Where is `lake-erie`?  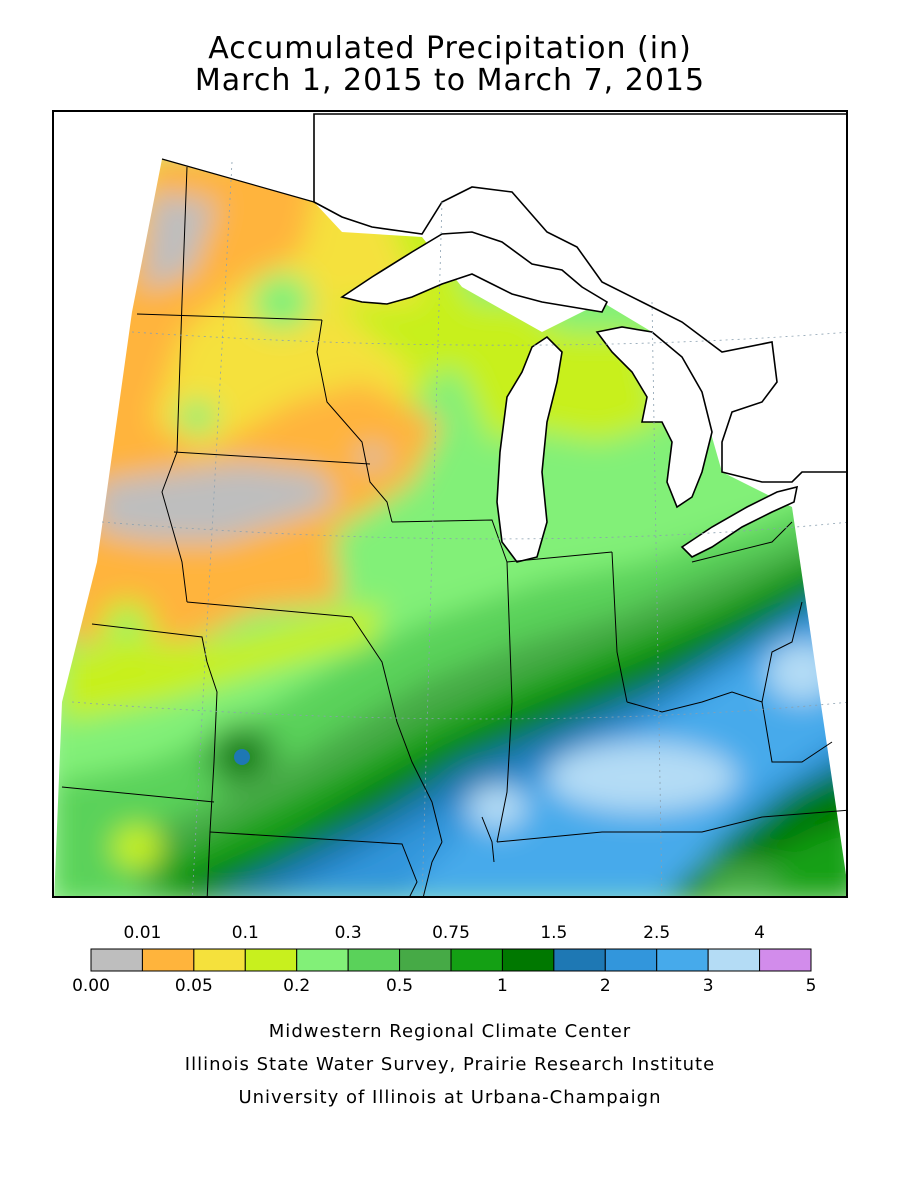 lake-erie is located at coordinates (739, 521).